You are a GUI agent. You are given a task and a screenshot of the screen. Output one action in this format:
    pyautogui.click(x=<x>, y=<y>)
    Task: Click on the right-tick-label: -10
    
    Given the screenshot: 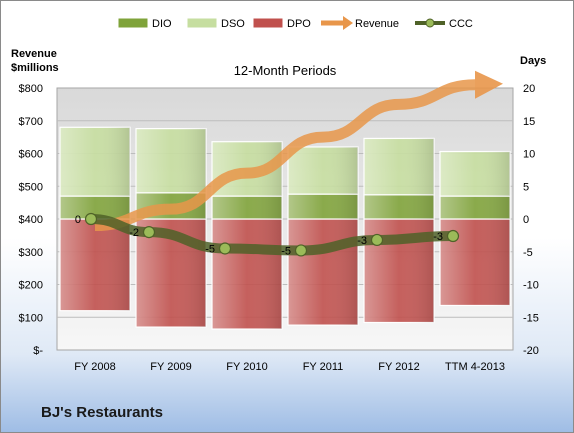 What is the action you would take?
    pyautogui.click(x=531, y=286)
    